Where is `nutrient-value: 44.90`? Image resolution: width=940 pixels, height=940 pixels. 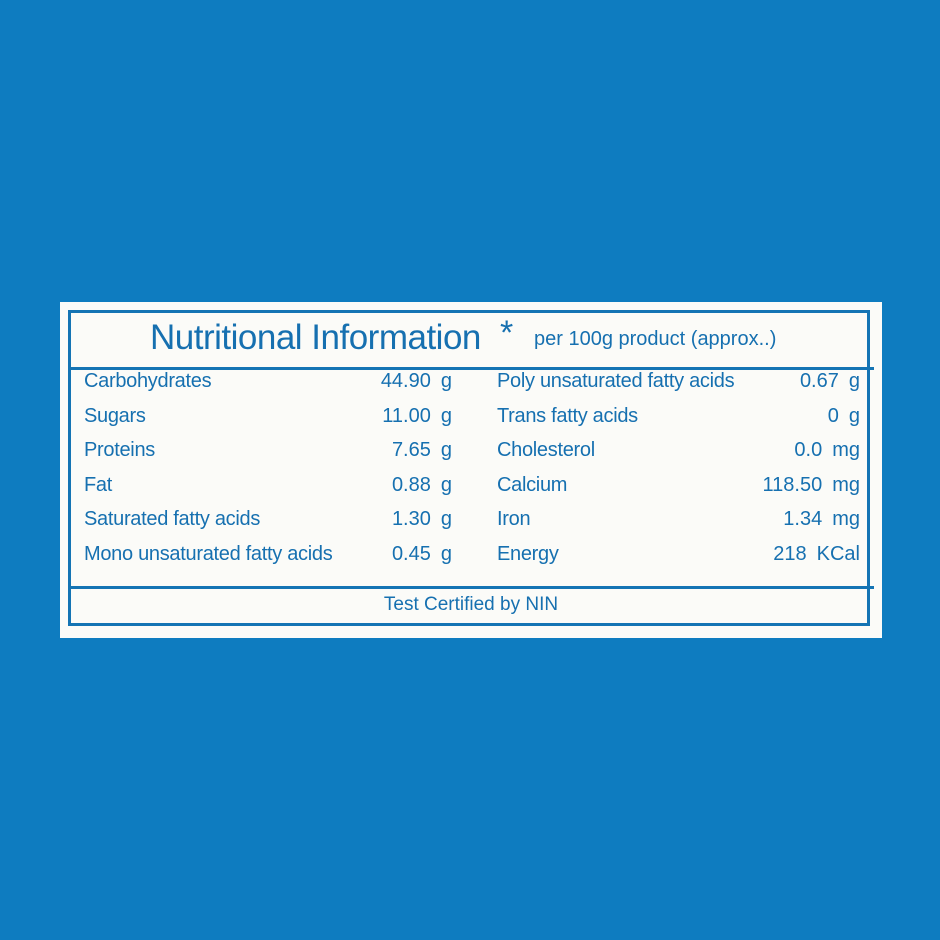
nutrient-value: 44.90 is located at coordinates (405, 381).